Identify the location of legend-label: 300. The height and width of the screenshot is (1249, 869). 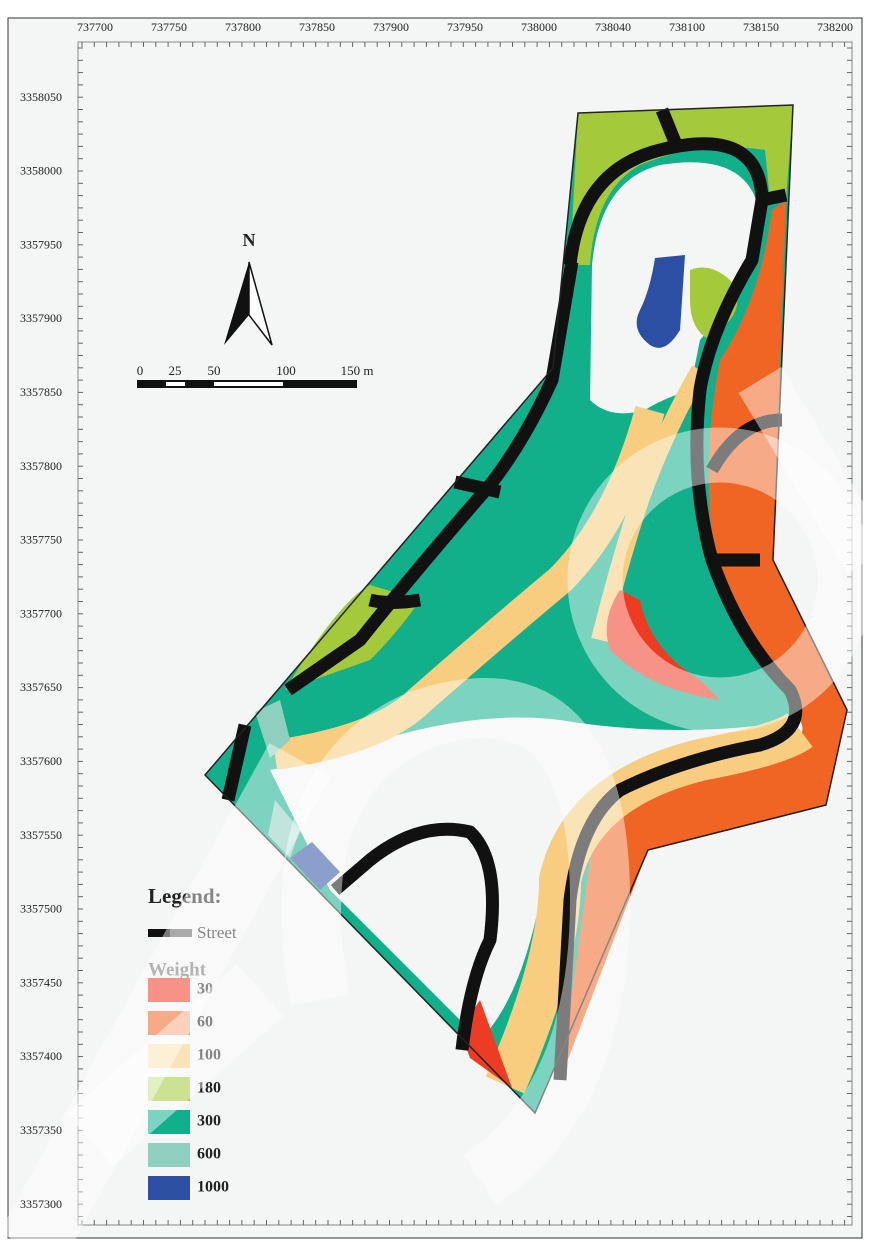
(209, 1121).